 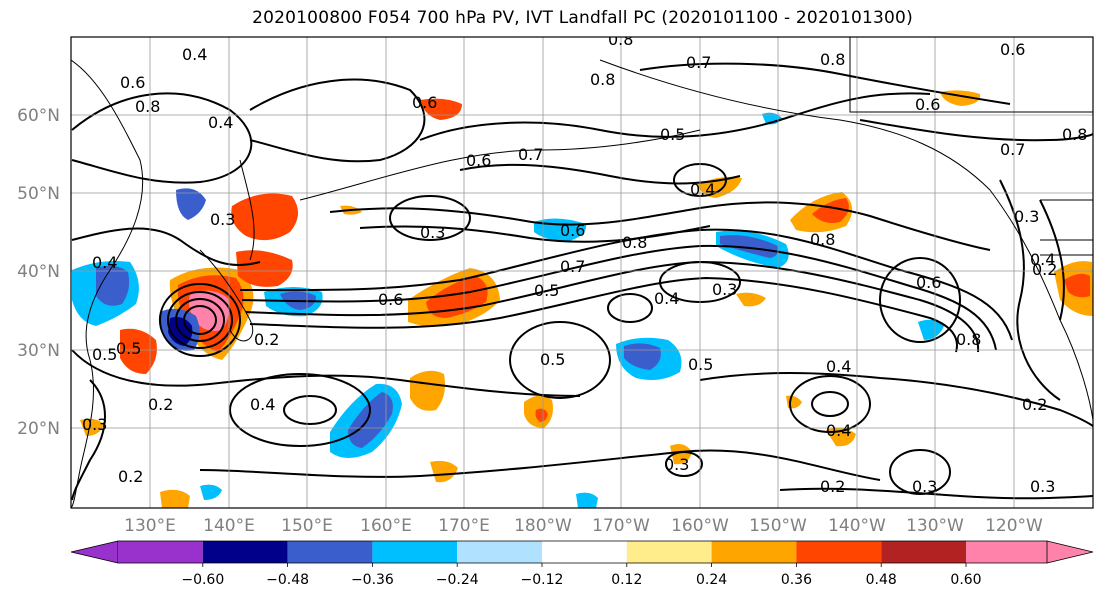 What do you see at coordinates (38, 429) in the screenshot?
I see `lat-label: 20°N` at bounding box center [38, 429].